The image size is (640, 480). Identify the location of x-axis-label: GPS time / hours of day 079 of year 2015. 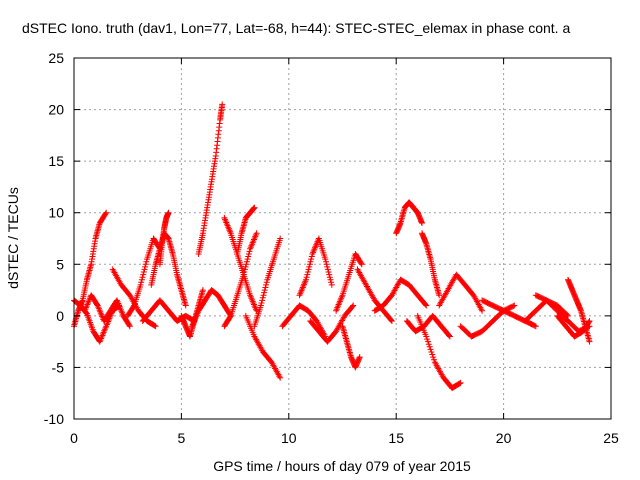
(342, 466).